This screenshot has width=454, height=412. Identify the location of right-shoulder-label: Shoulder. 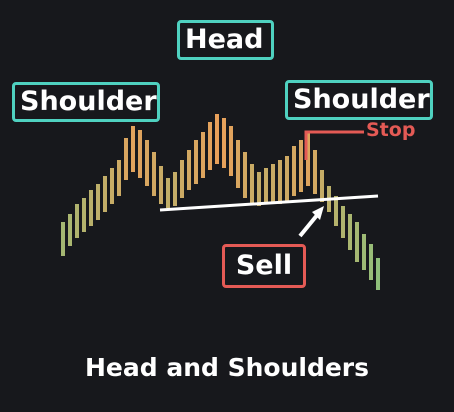
(359, 100).